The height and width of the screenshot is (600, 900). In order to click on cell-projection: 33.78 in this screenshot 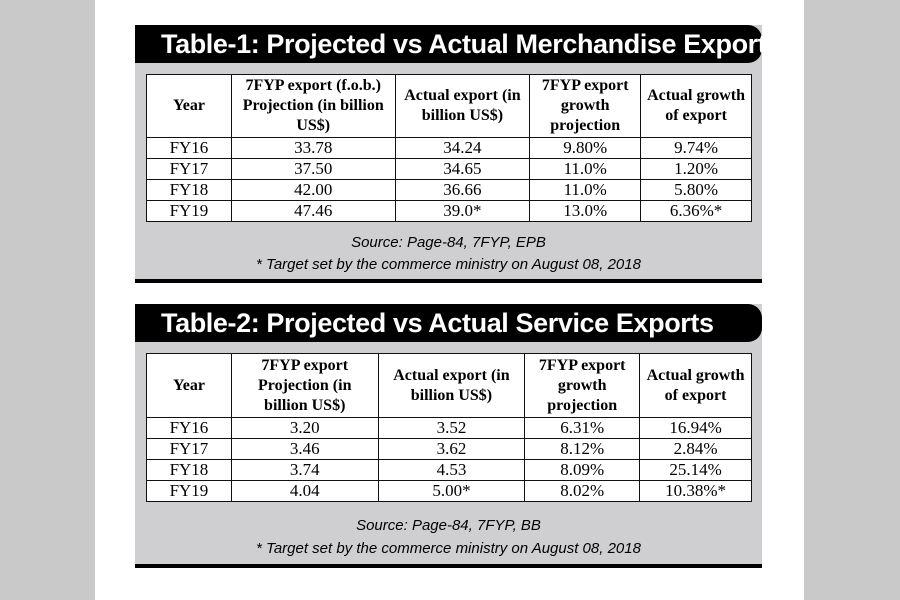, I will do `click(313, 148)`.